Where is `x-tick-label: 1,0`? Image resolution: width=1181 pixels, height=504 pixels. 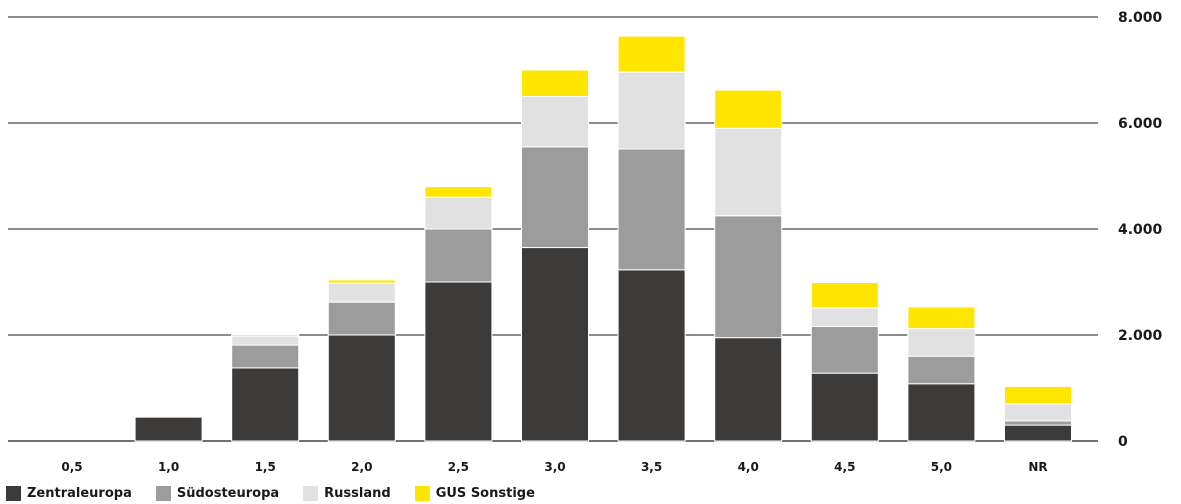
x-tick-label: 1,0 is located at coordinates (168, 467).